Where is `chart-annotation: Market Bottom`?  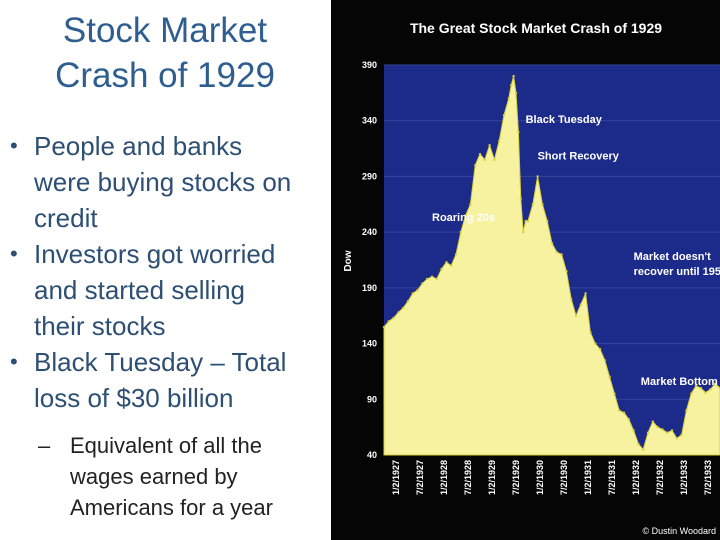
chart-annotation: Market Bottom is located at coordinates (679, 382).